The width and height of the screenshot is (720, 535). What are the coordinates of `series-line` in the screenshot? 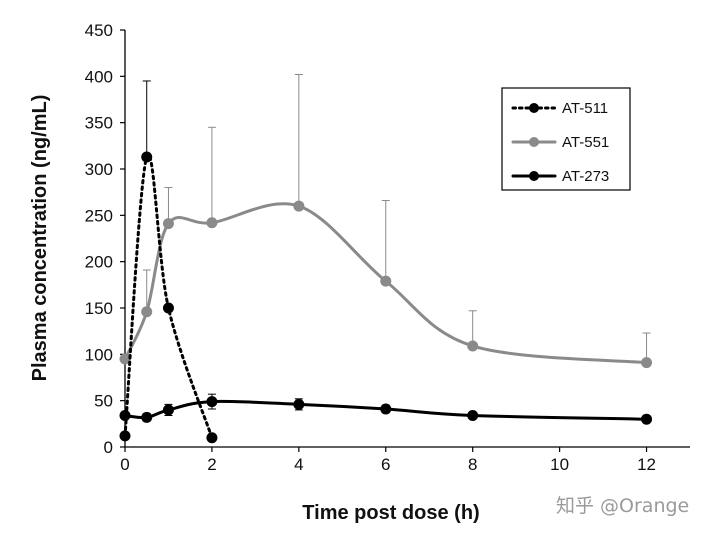 It's located at (168, 296).